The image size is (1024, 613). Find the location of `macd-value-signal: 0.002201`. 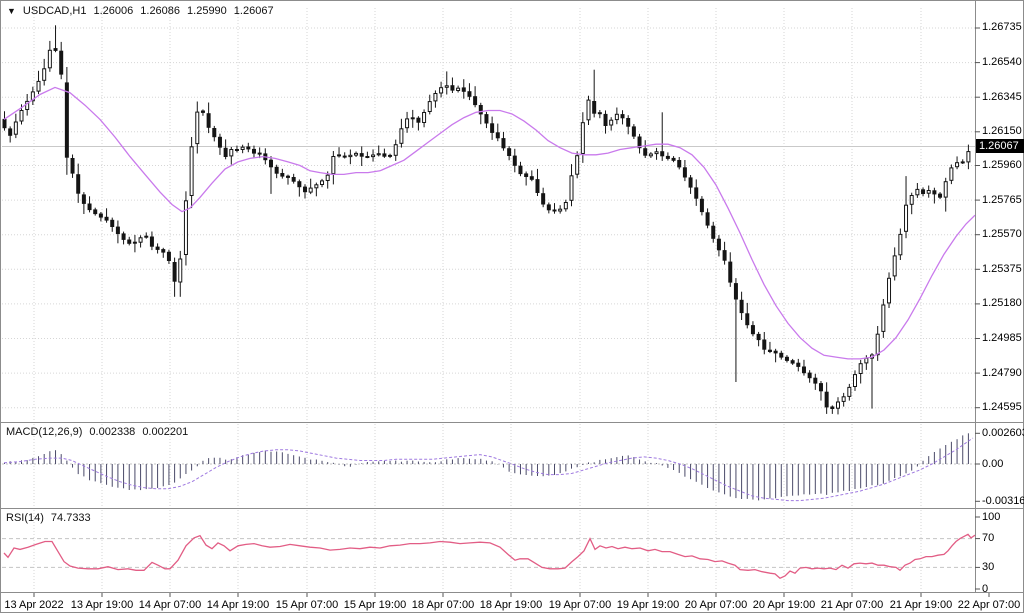

macd-value-signal: 0.002201 is located at coordinates (165, 432).